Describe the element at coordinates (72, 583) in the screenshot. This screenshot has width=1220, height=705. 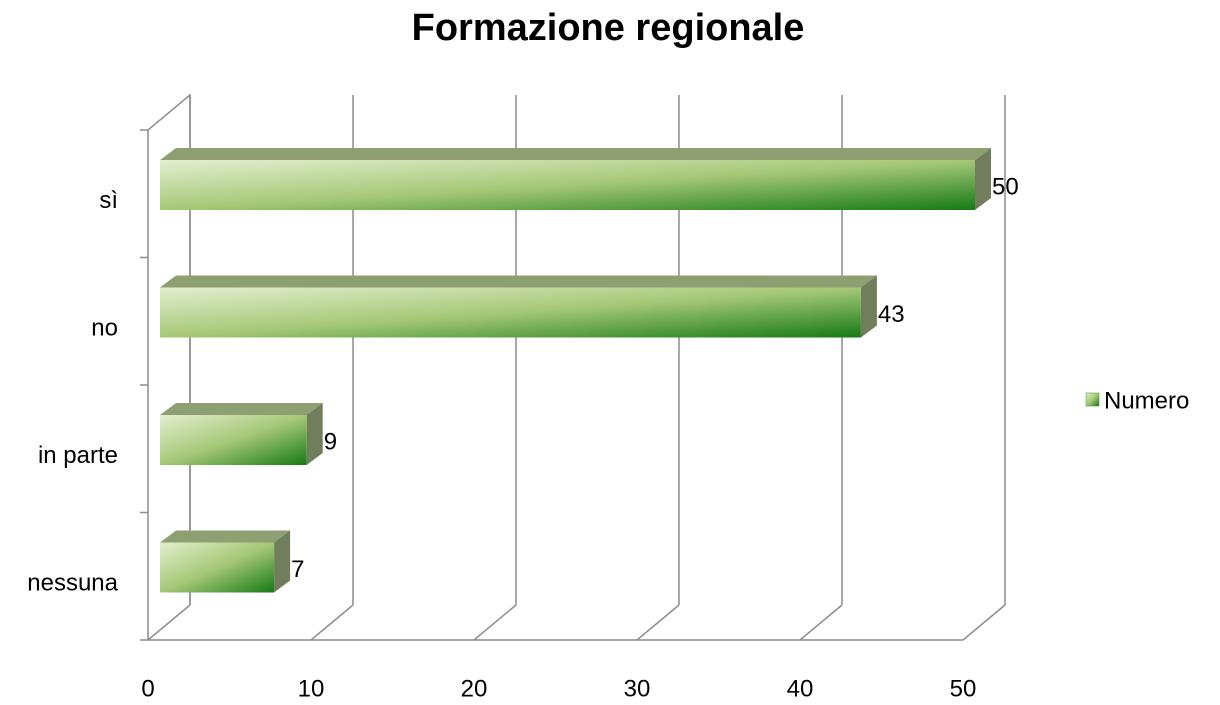
I see `y-tick-label: nessuna` at that location.